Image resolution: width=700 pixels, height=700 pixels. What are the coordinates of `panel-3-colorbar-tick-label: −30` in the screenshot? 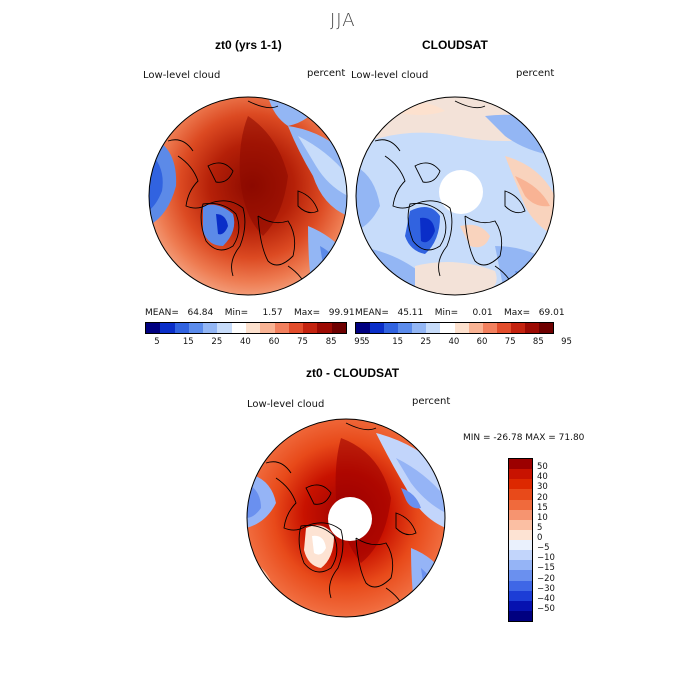 It's located at (546, 588).